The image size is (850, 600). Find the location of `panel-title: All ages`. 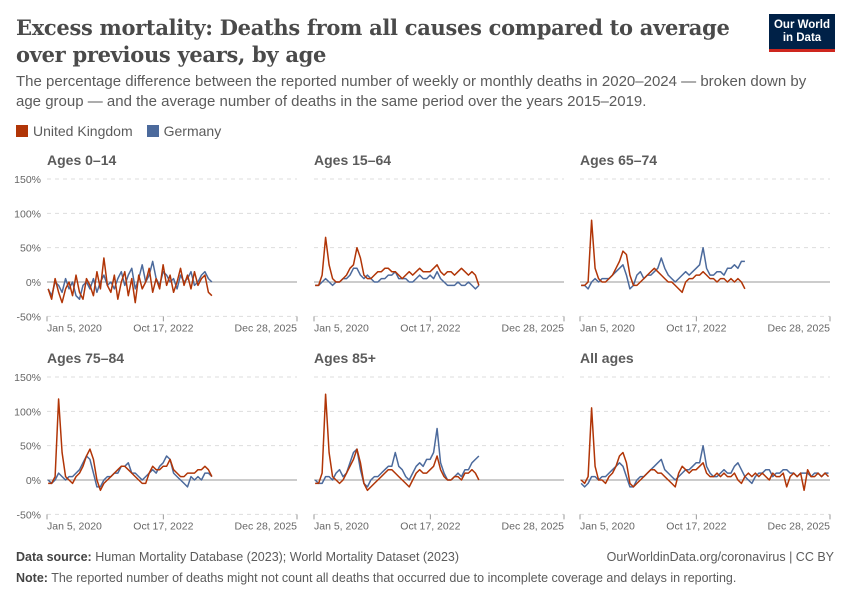

panel-title: All ages is located at coordinates (607, 358).